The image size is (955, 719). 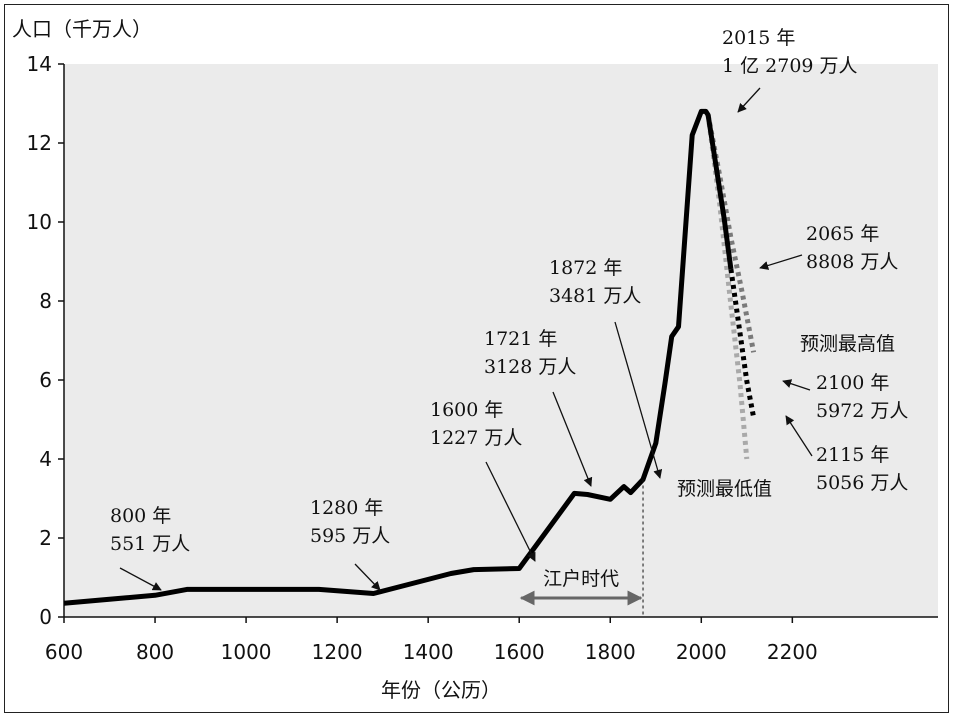 What do you see at coordinates (346, 508) in the screenshot?
I see `annotation-year: 1280 年` at bounding box center [346, 508].